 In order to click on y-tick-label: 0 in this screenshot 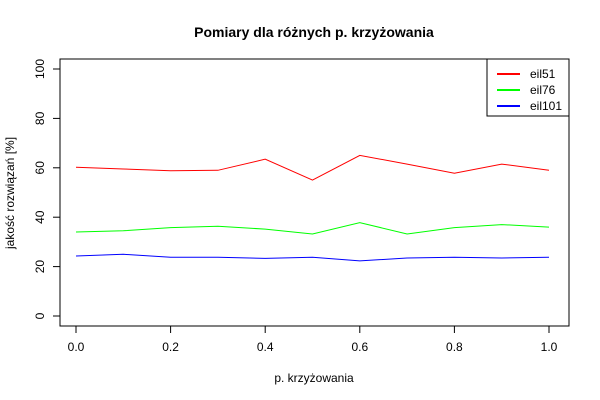, I will do `click(40, 315)`.